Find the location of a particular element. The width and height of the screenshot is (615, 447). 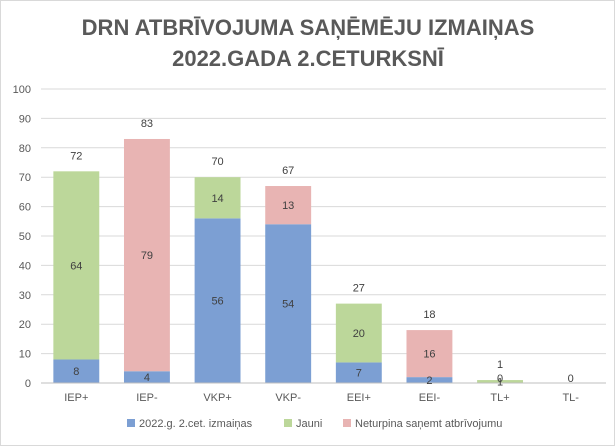

data-label: 56 is located at coordinates (217, 302).